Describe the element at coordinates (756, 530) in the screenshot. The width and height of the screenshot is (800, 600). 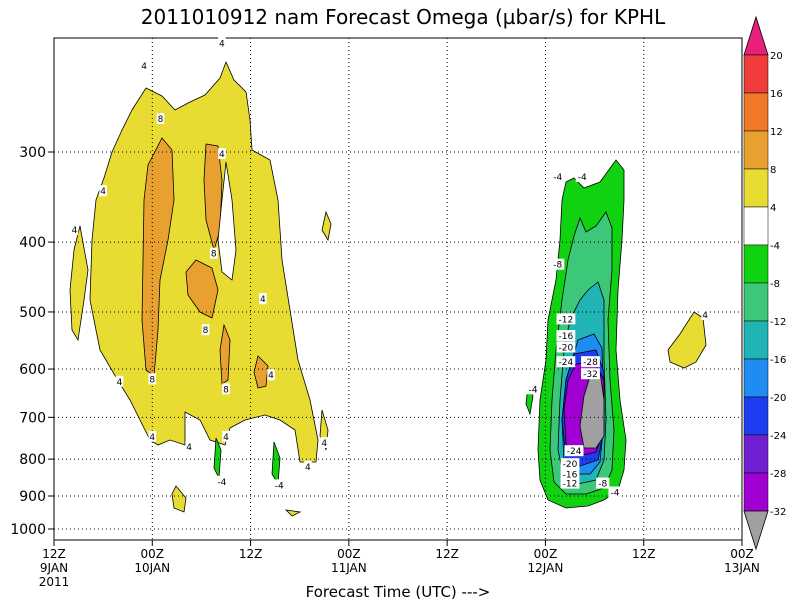
I see `colorbar-arrow-bottom` at that location.